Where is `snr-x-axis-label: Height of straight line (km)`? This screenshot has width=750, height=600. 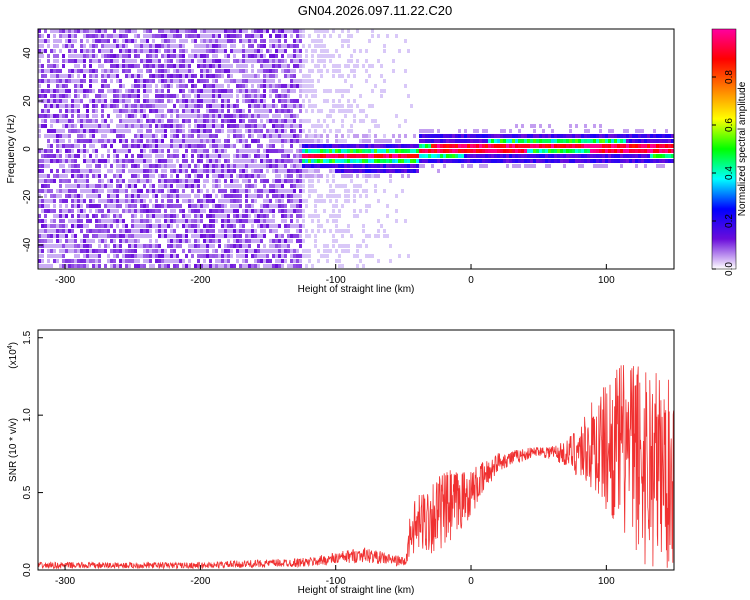 snr-x-axis-label: Height of straight line (km) is located at coordinates (356, 590).